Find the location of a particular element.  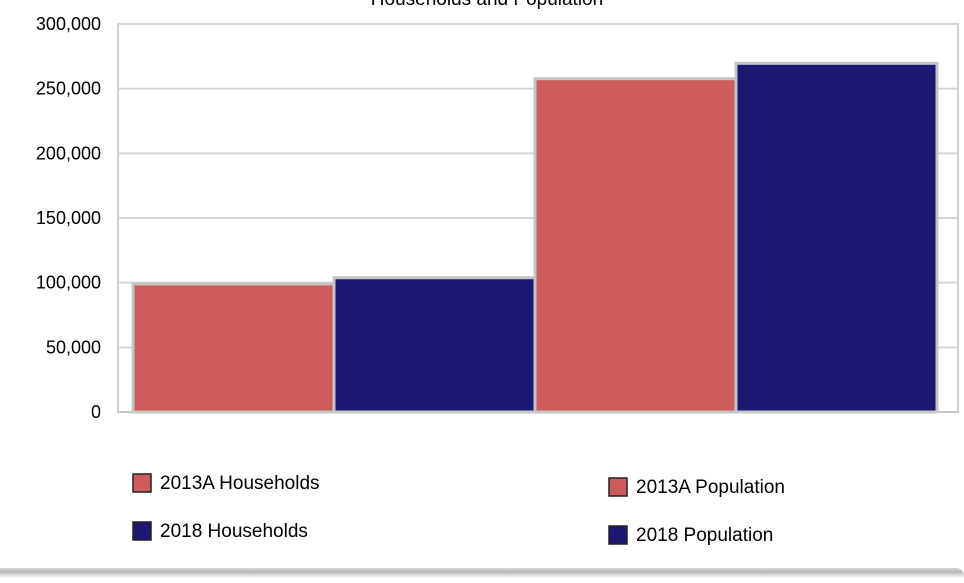

bar-2018-households is located at coordinates (434, 345).